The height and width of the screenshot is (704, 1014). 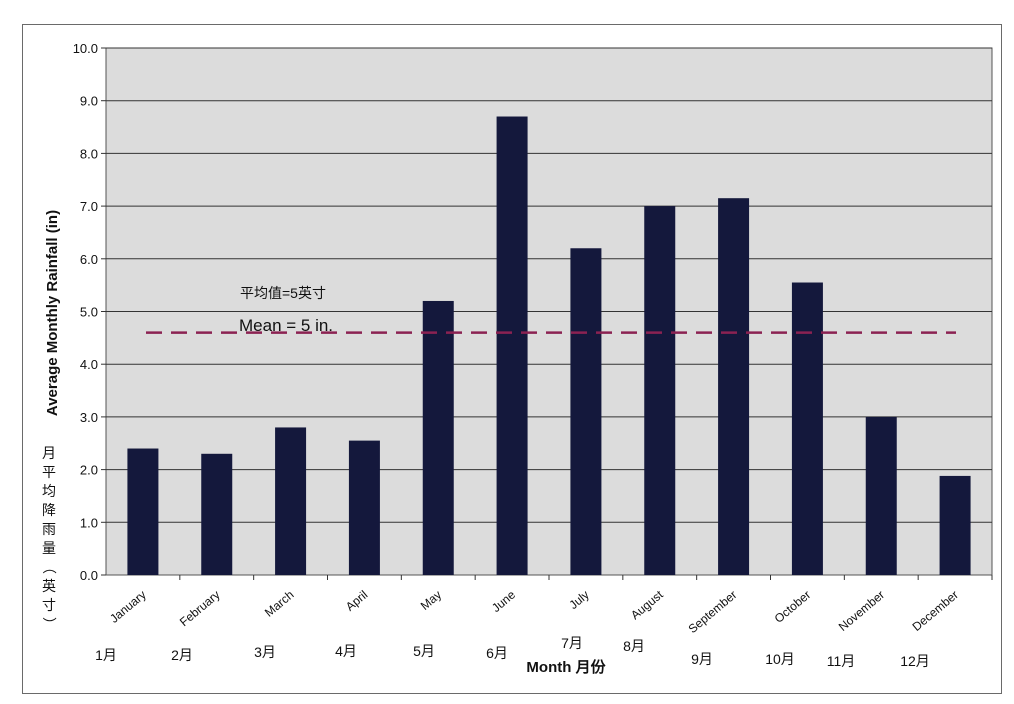 I want to click on x-tick-label: July, so click(x=578, y=600).